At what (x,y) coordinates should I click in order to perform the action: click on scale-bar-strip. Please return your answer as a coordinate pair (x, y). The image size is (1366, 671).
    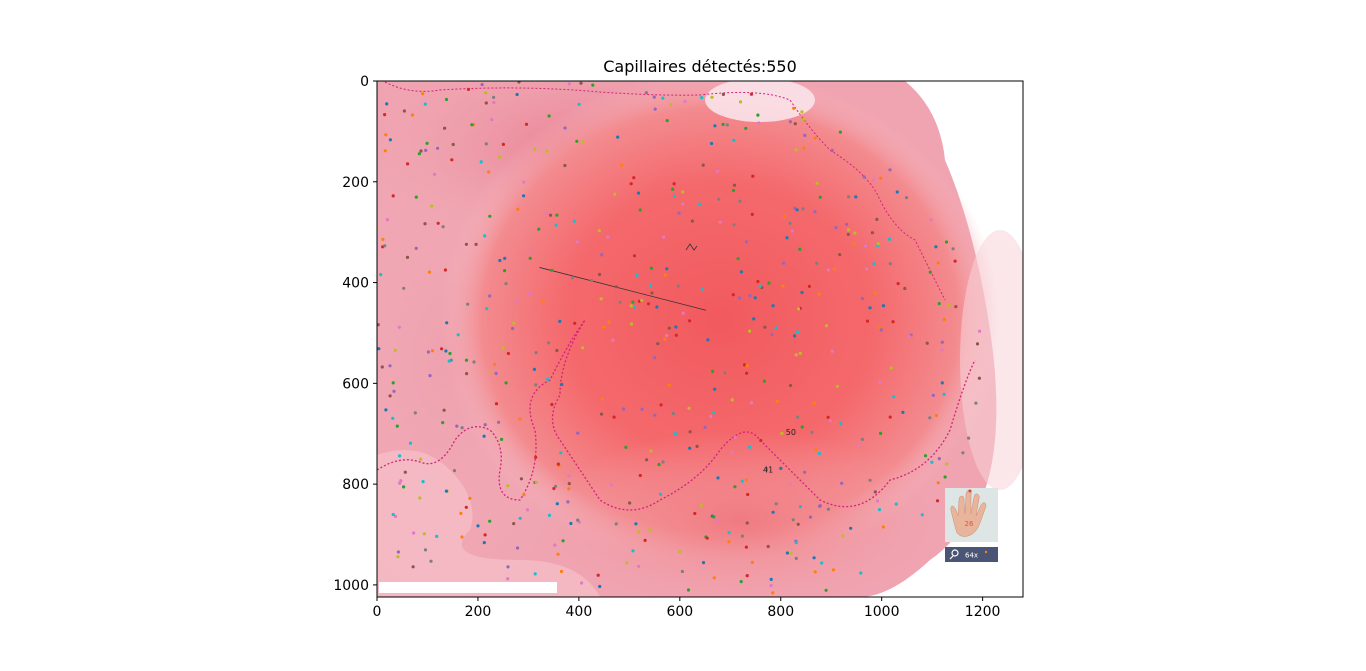
    Looking at the image, I should click on (468, 587).